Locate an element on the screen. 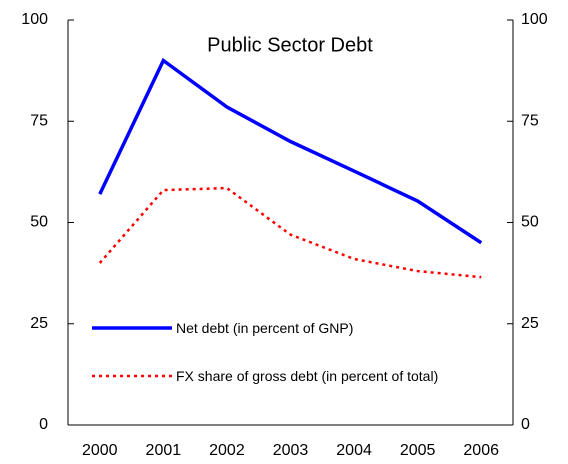  x-tick-label: 2004 is located at coordinates (354, 450).